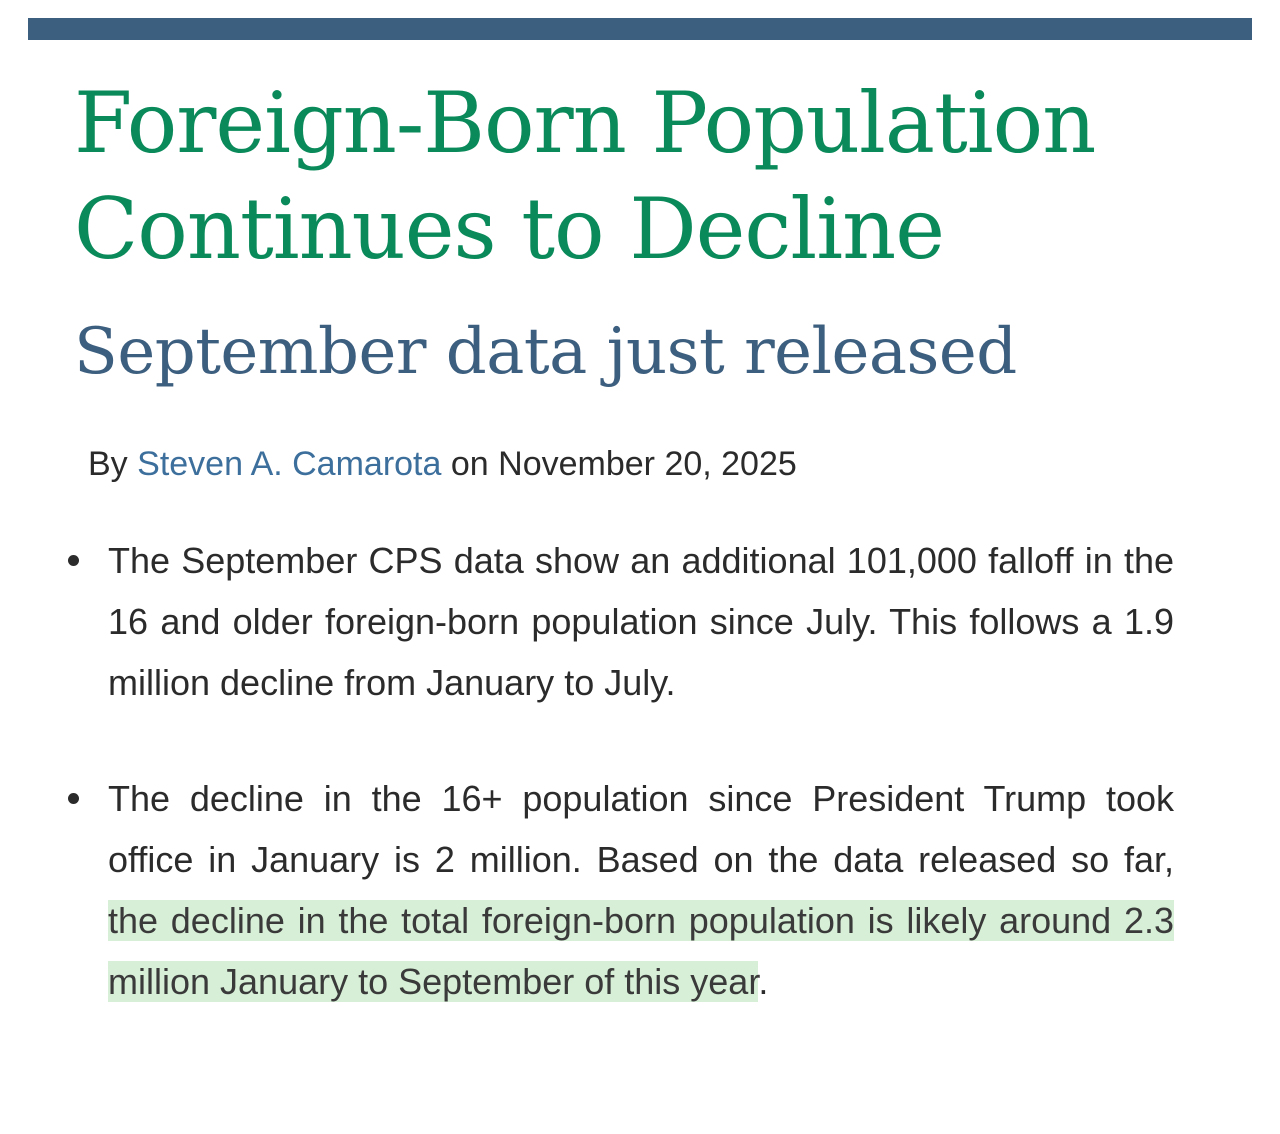 The width and height of the screenshot is (1280, 1134). What do you see at coordinates (640, 29) in the screenshot?
I see `header-rule` at bounding box center [640, 29].